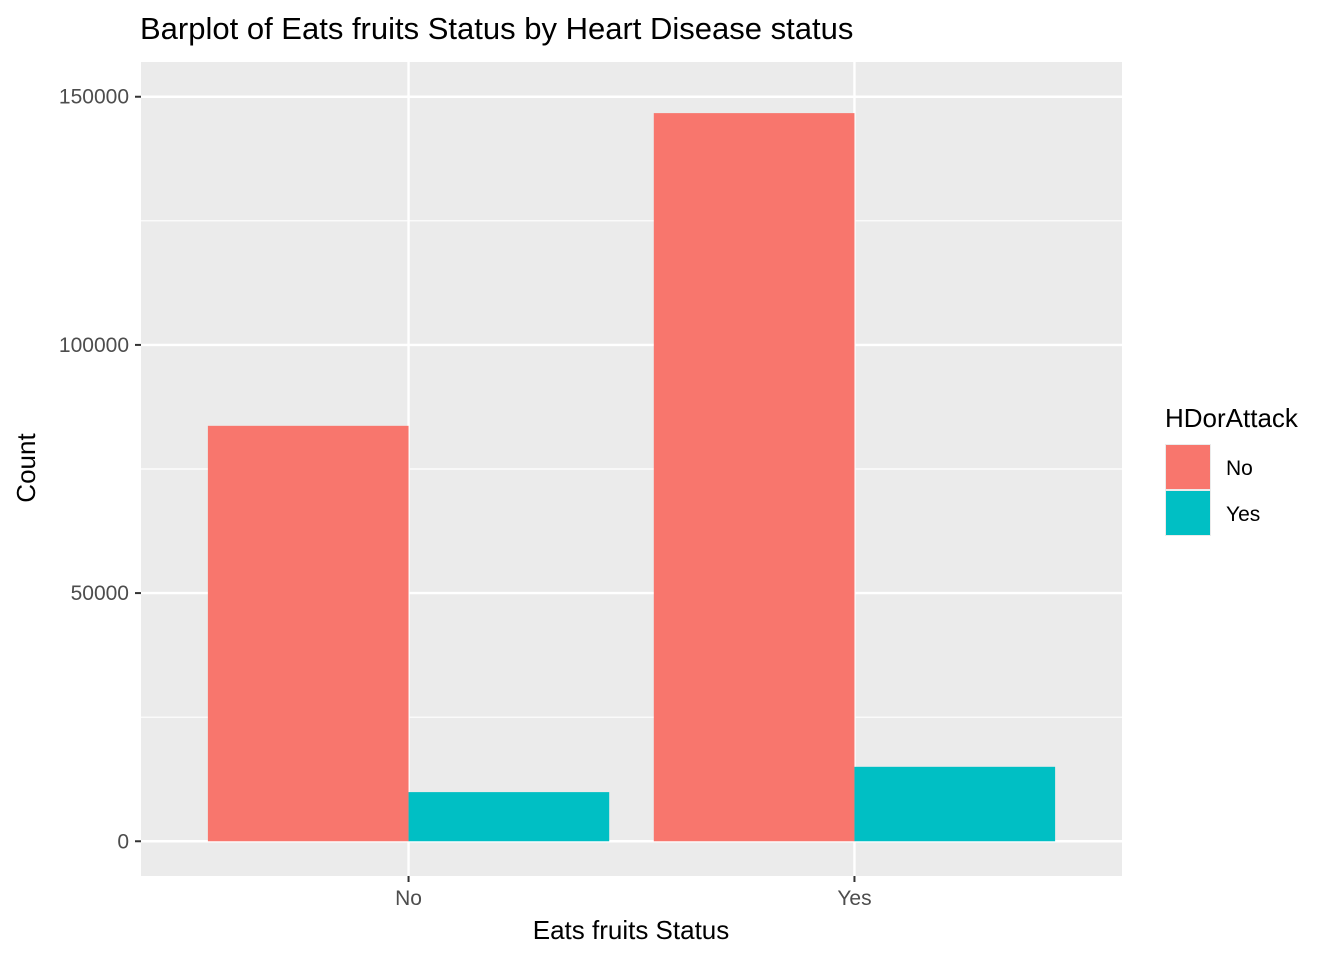 The height and width of the screenshot is (960, 1344). What do you see at coordinates (26, 468) in the screenshot?
I see `y-axis-title: Count` at bounding box center [26, 468].